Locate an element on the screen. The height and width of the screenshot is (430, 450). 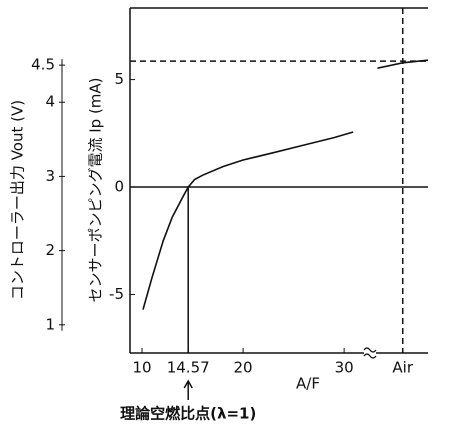
axis-break is located at coordinates (370, 353).